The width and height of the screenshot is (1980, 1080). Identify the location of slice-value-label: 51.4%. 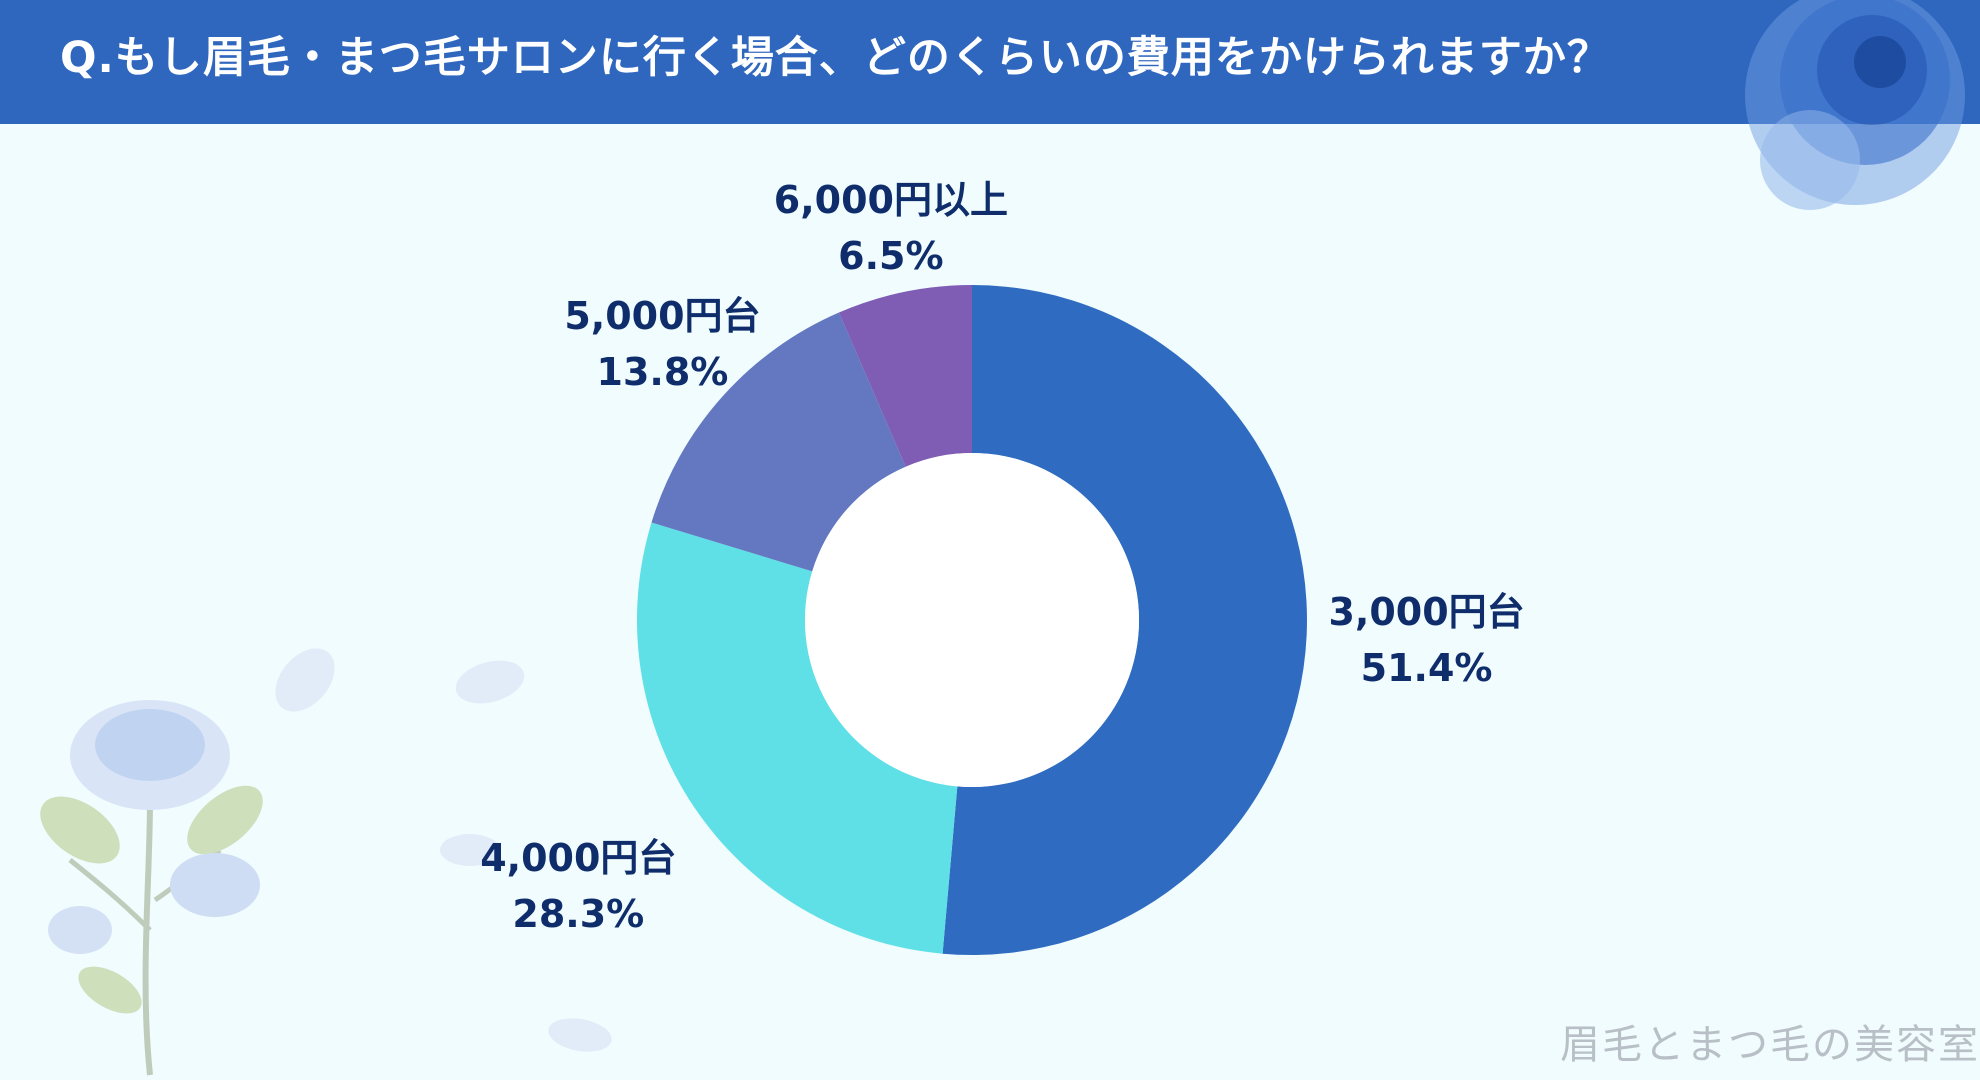
(1426, 668).